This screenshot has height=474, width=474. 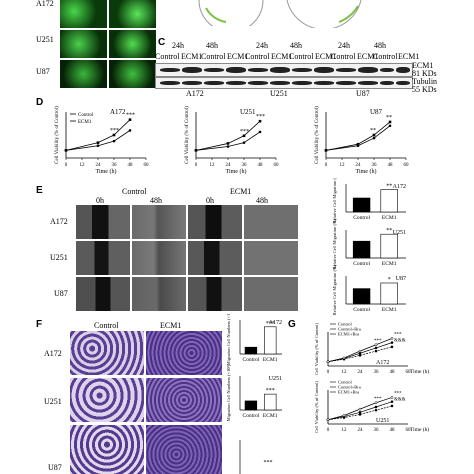 I want to click on legend-label: Control, so click(x=86, y=115).